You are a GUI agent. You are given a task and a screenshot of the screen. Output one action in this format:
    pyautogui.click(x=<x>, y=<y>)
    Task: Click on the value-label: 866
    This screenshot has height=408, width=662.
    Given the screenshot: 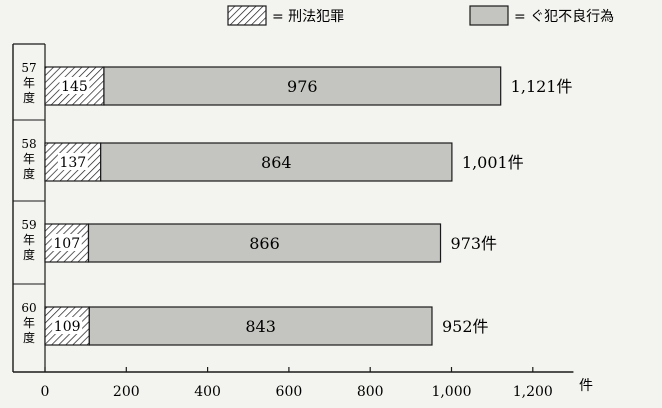 What is the action you would take?
    pyautogui.click(x=264, y=243)
    